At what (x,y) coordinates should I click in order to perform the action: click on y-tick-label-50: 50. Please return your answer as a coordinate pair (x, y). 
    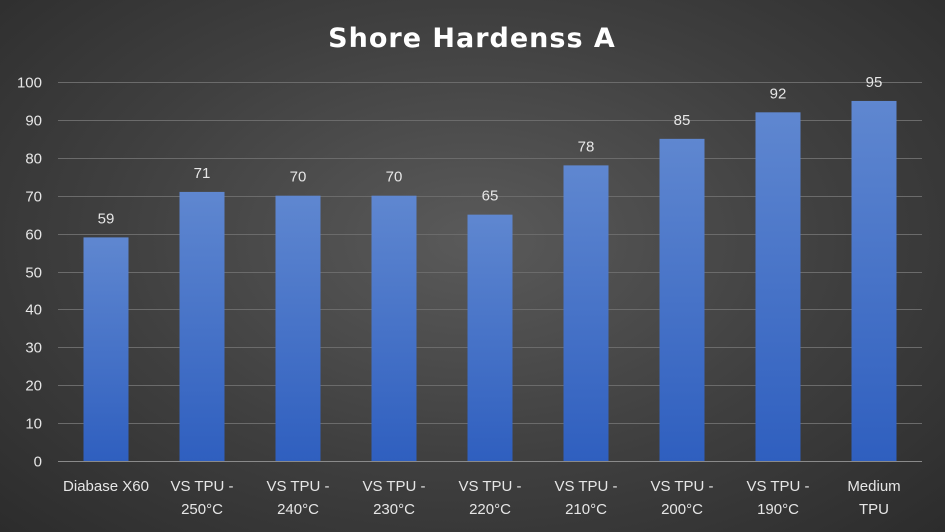
    Looking at the image, I should click on (33, 273).